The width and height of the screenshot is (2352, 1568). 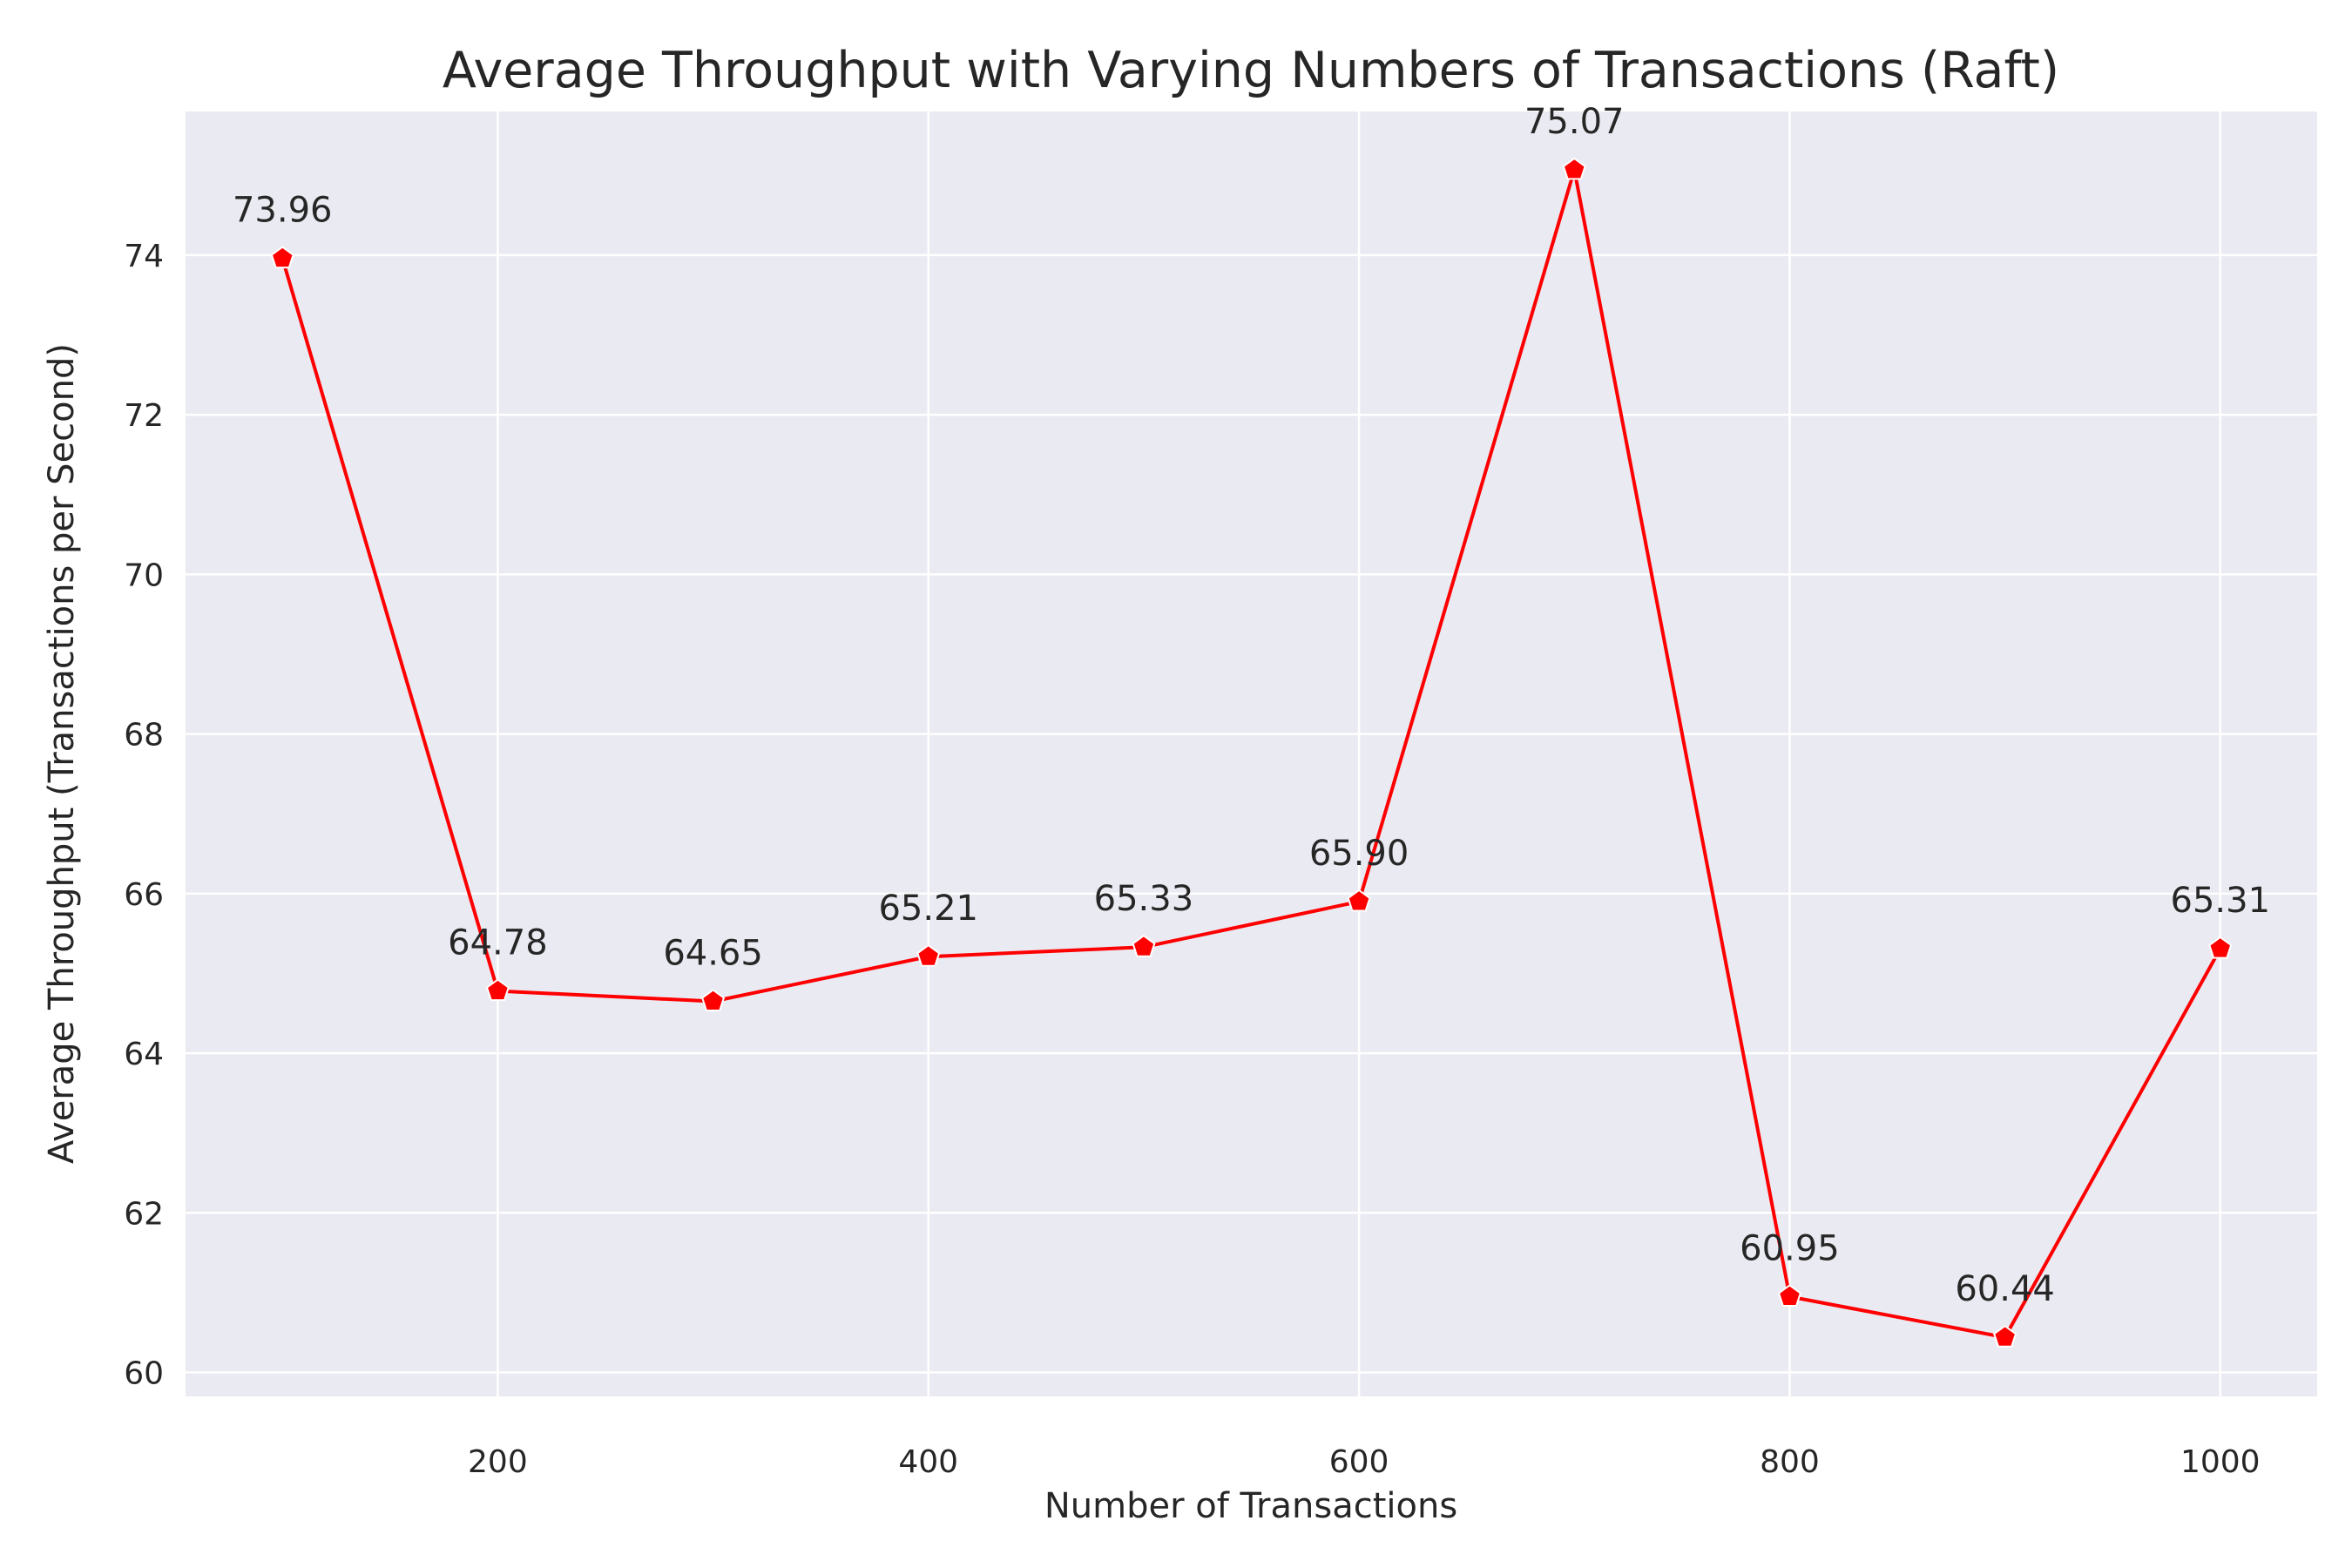 I want to click on y-tick-label: 64, so click(x=144, y=1054).